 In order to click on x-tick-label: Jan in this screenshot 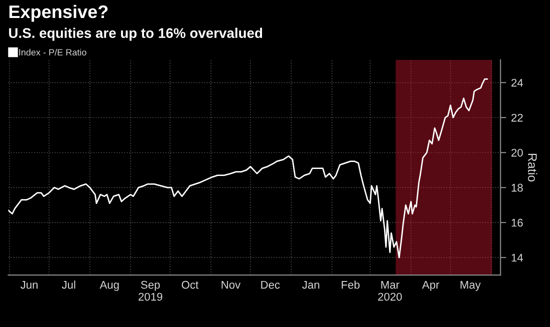, I will do `click(311, 284)`.